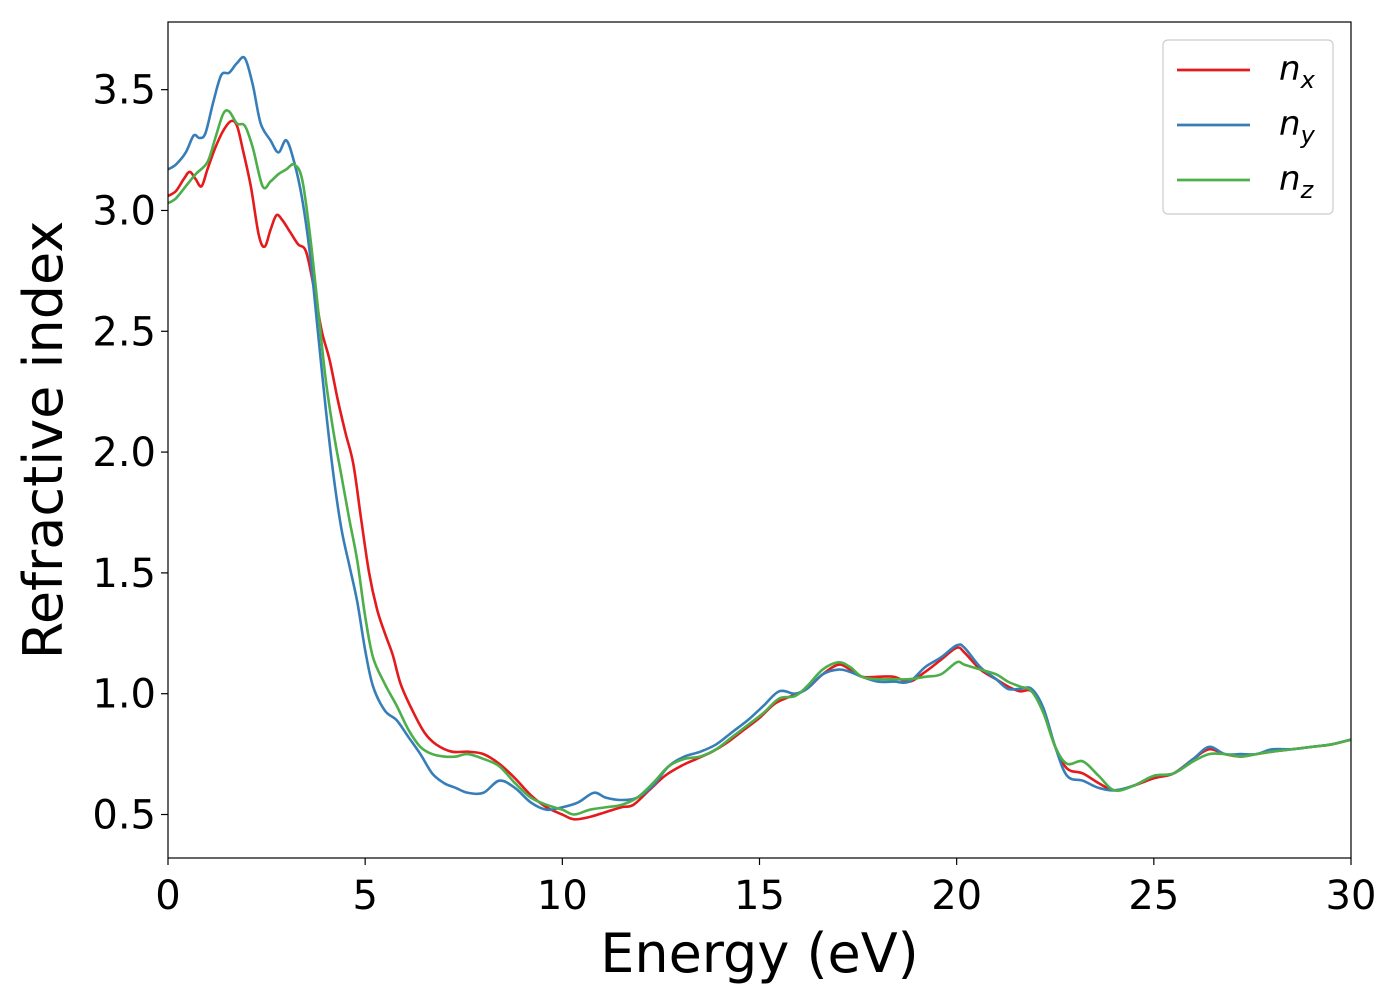 The height and width of the screenshot is (1000, 1400). Describe the element at coordinates (43, 440) in the screenshot. I see `y-axis-title: Refractive index` at that location.